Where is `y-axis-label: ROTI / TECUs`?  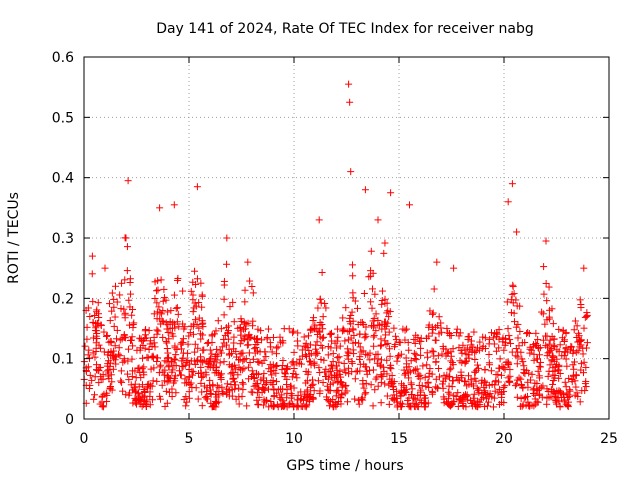 y-axis-label: ROTI / TECUs is located at coordinates (14, 238).